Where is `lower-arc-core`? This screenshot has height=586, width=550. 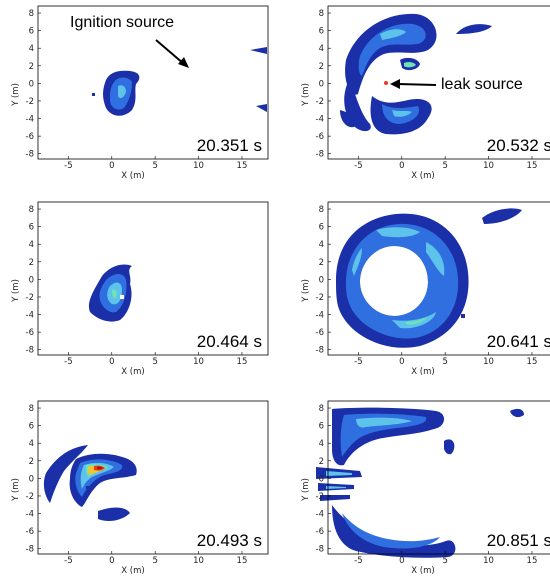 lower-arc-core is located at coordinates (402, 113).